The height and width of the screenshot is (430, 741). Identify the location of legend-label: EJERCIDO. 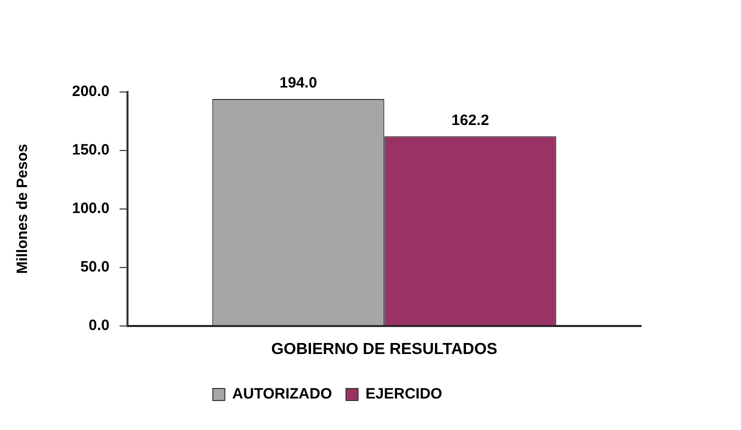
(404, 394).